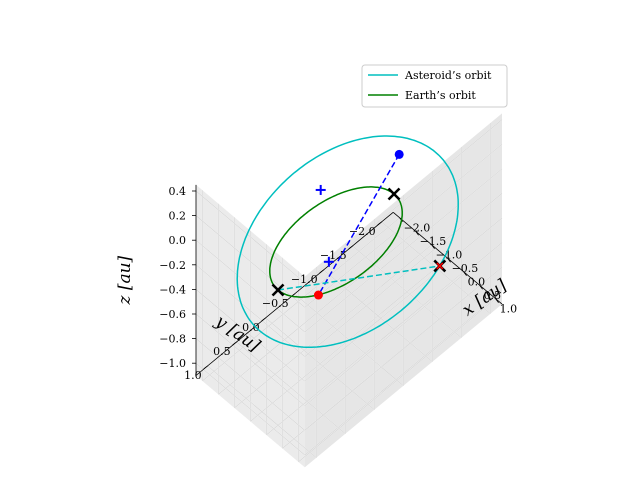 The height and width of the screenshot is (480, 640). I want to click on x-tick-label: 0.5, so click(493, 295).